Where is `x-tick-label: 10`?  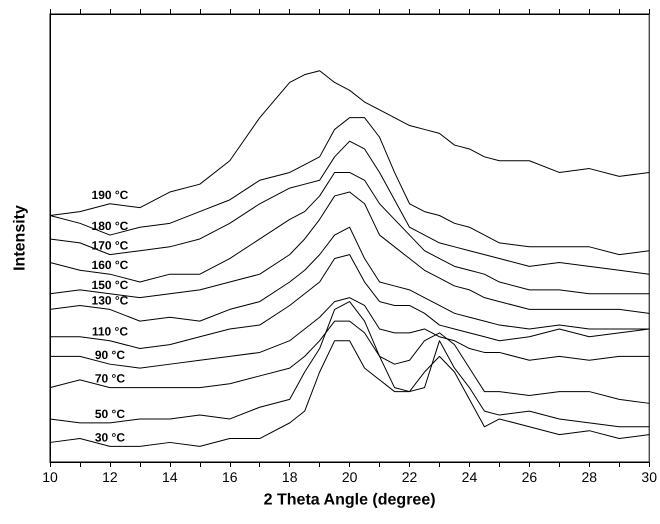 x-tick-label: 10 is located at coordinates (50, 477).